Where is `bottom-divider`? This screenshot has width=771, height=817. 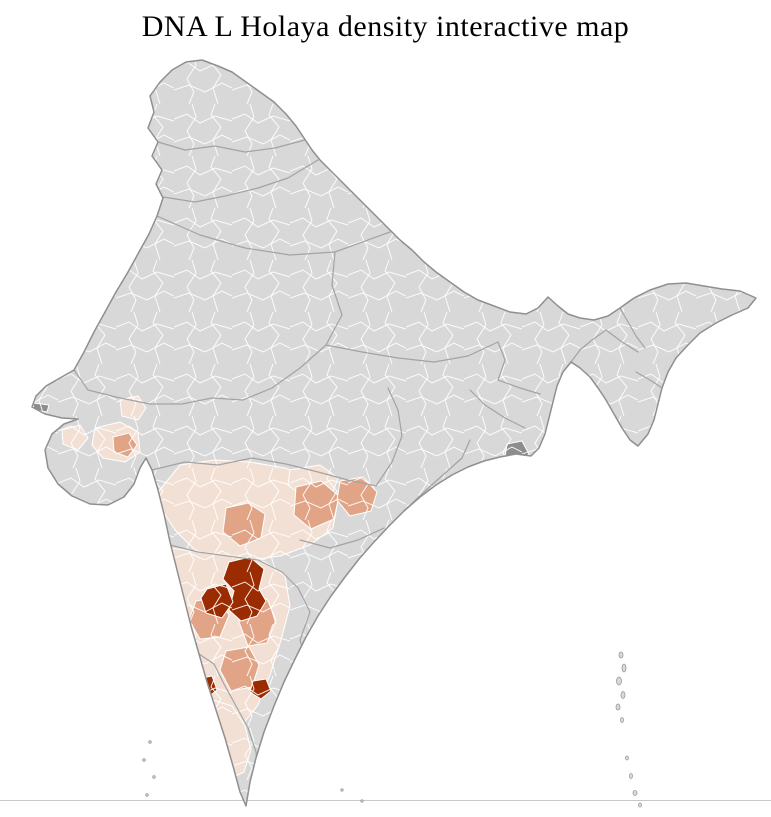 bottom-divider is located at coordinates (385, 800).